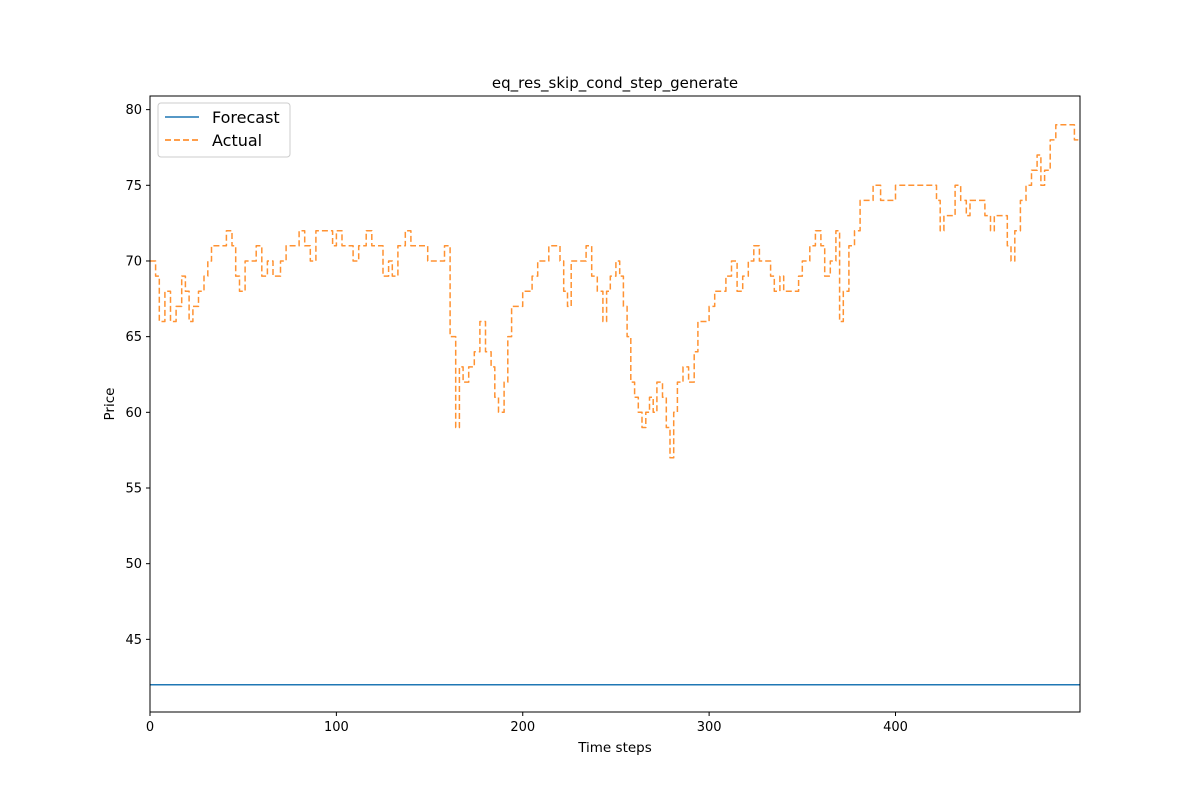 The height and width of the screenshot is (800, 1200). What do you see at coordinates (133, 564) in the screenshot?
I see `y-tick-label: 50` at bounding box center [133, 564].